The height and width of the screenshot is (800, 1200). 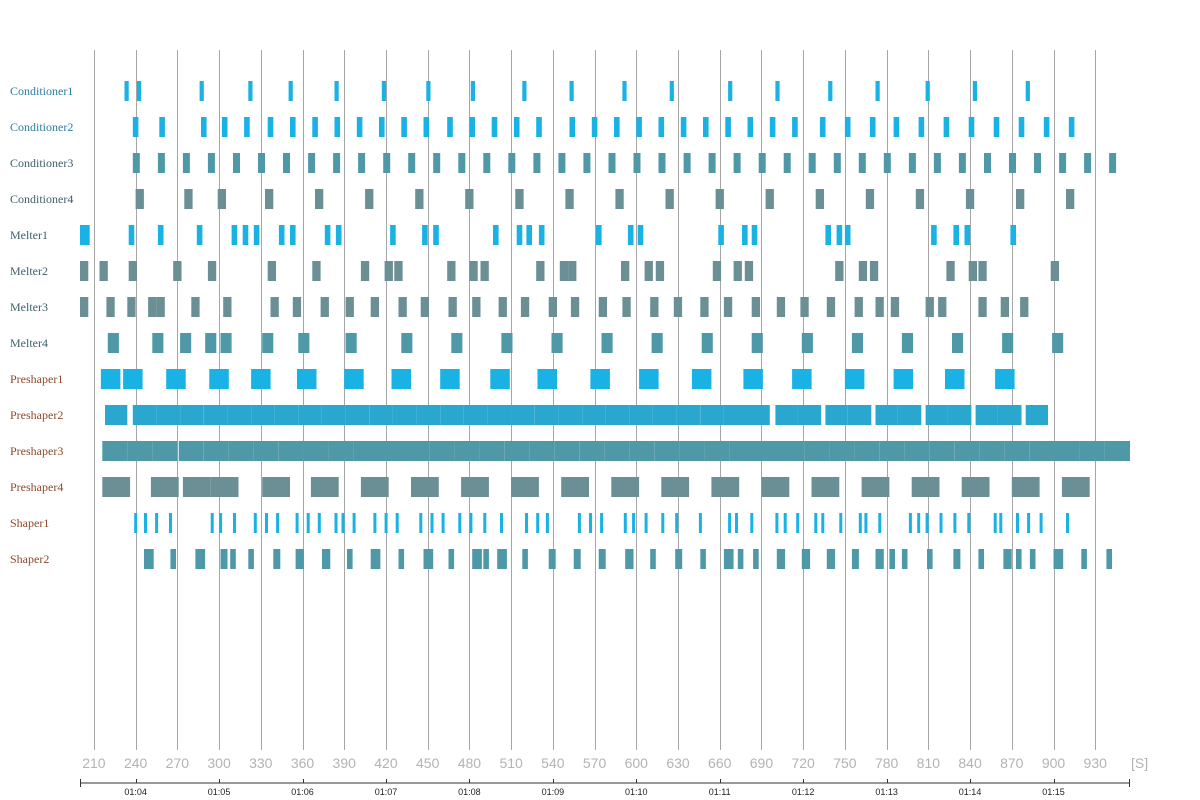 I want to click on time-tick-label: 01:05, so click(x=219, y=792).